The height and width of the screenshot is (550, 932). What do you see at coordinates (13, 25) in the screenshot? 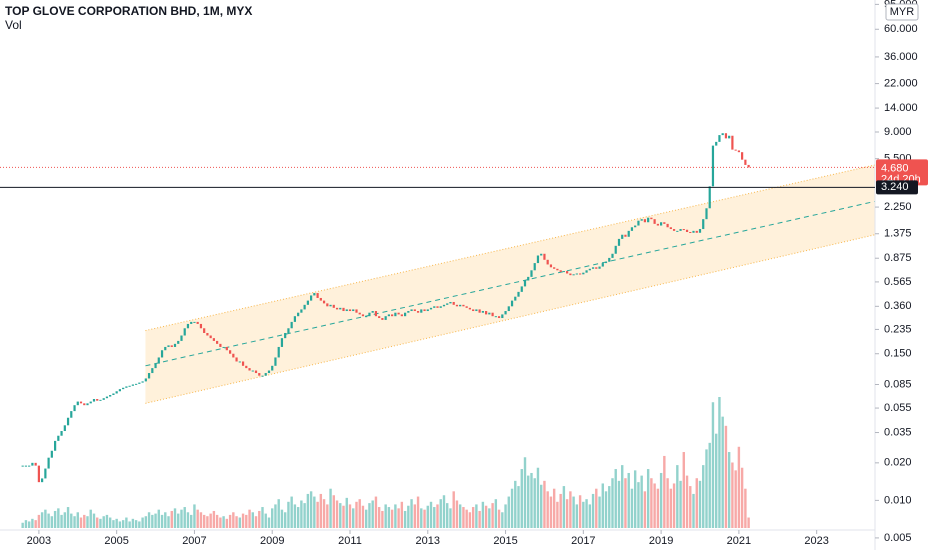
I see `volume-label: Vol` at bounding box center [13, 25].